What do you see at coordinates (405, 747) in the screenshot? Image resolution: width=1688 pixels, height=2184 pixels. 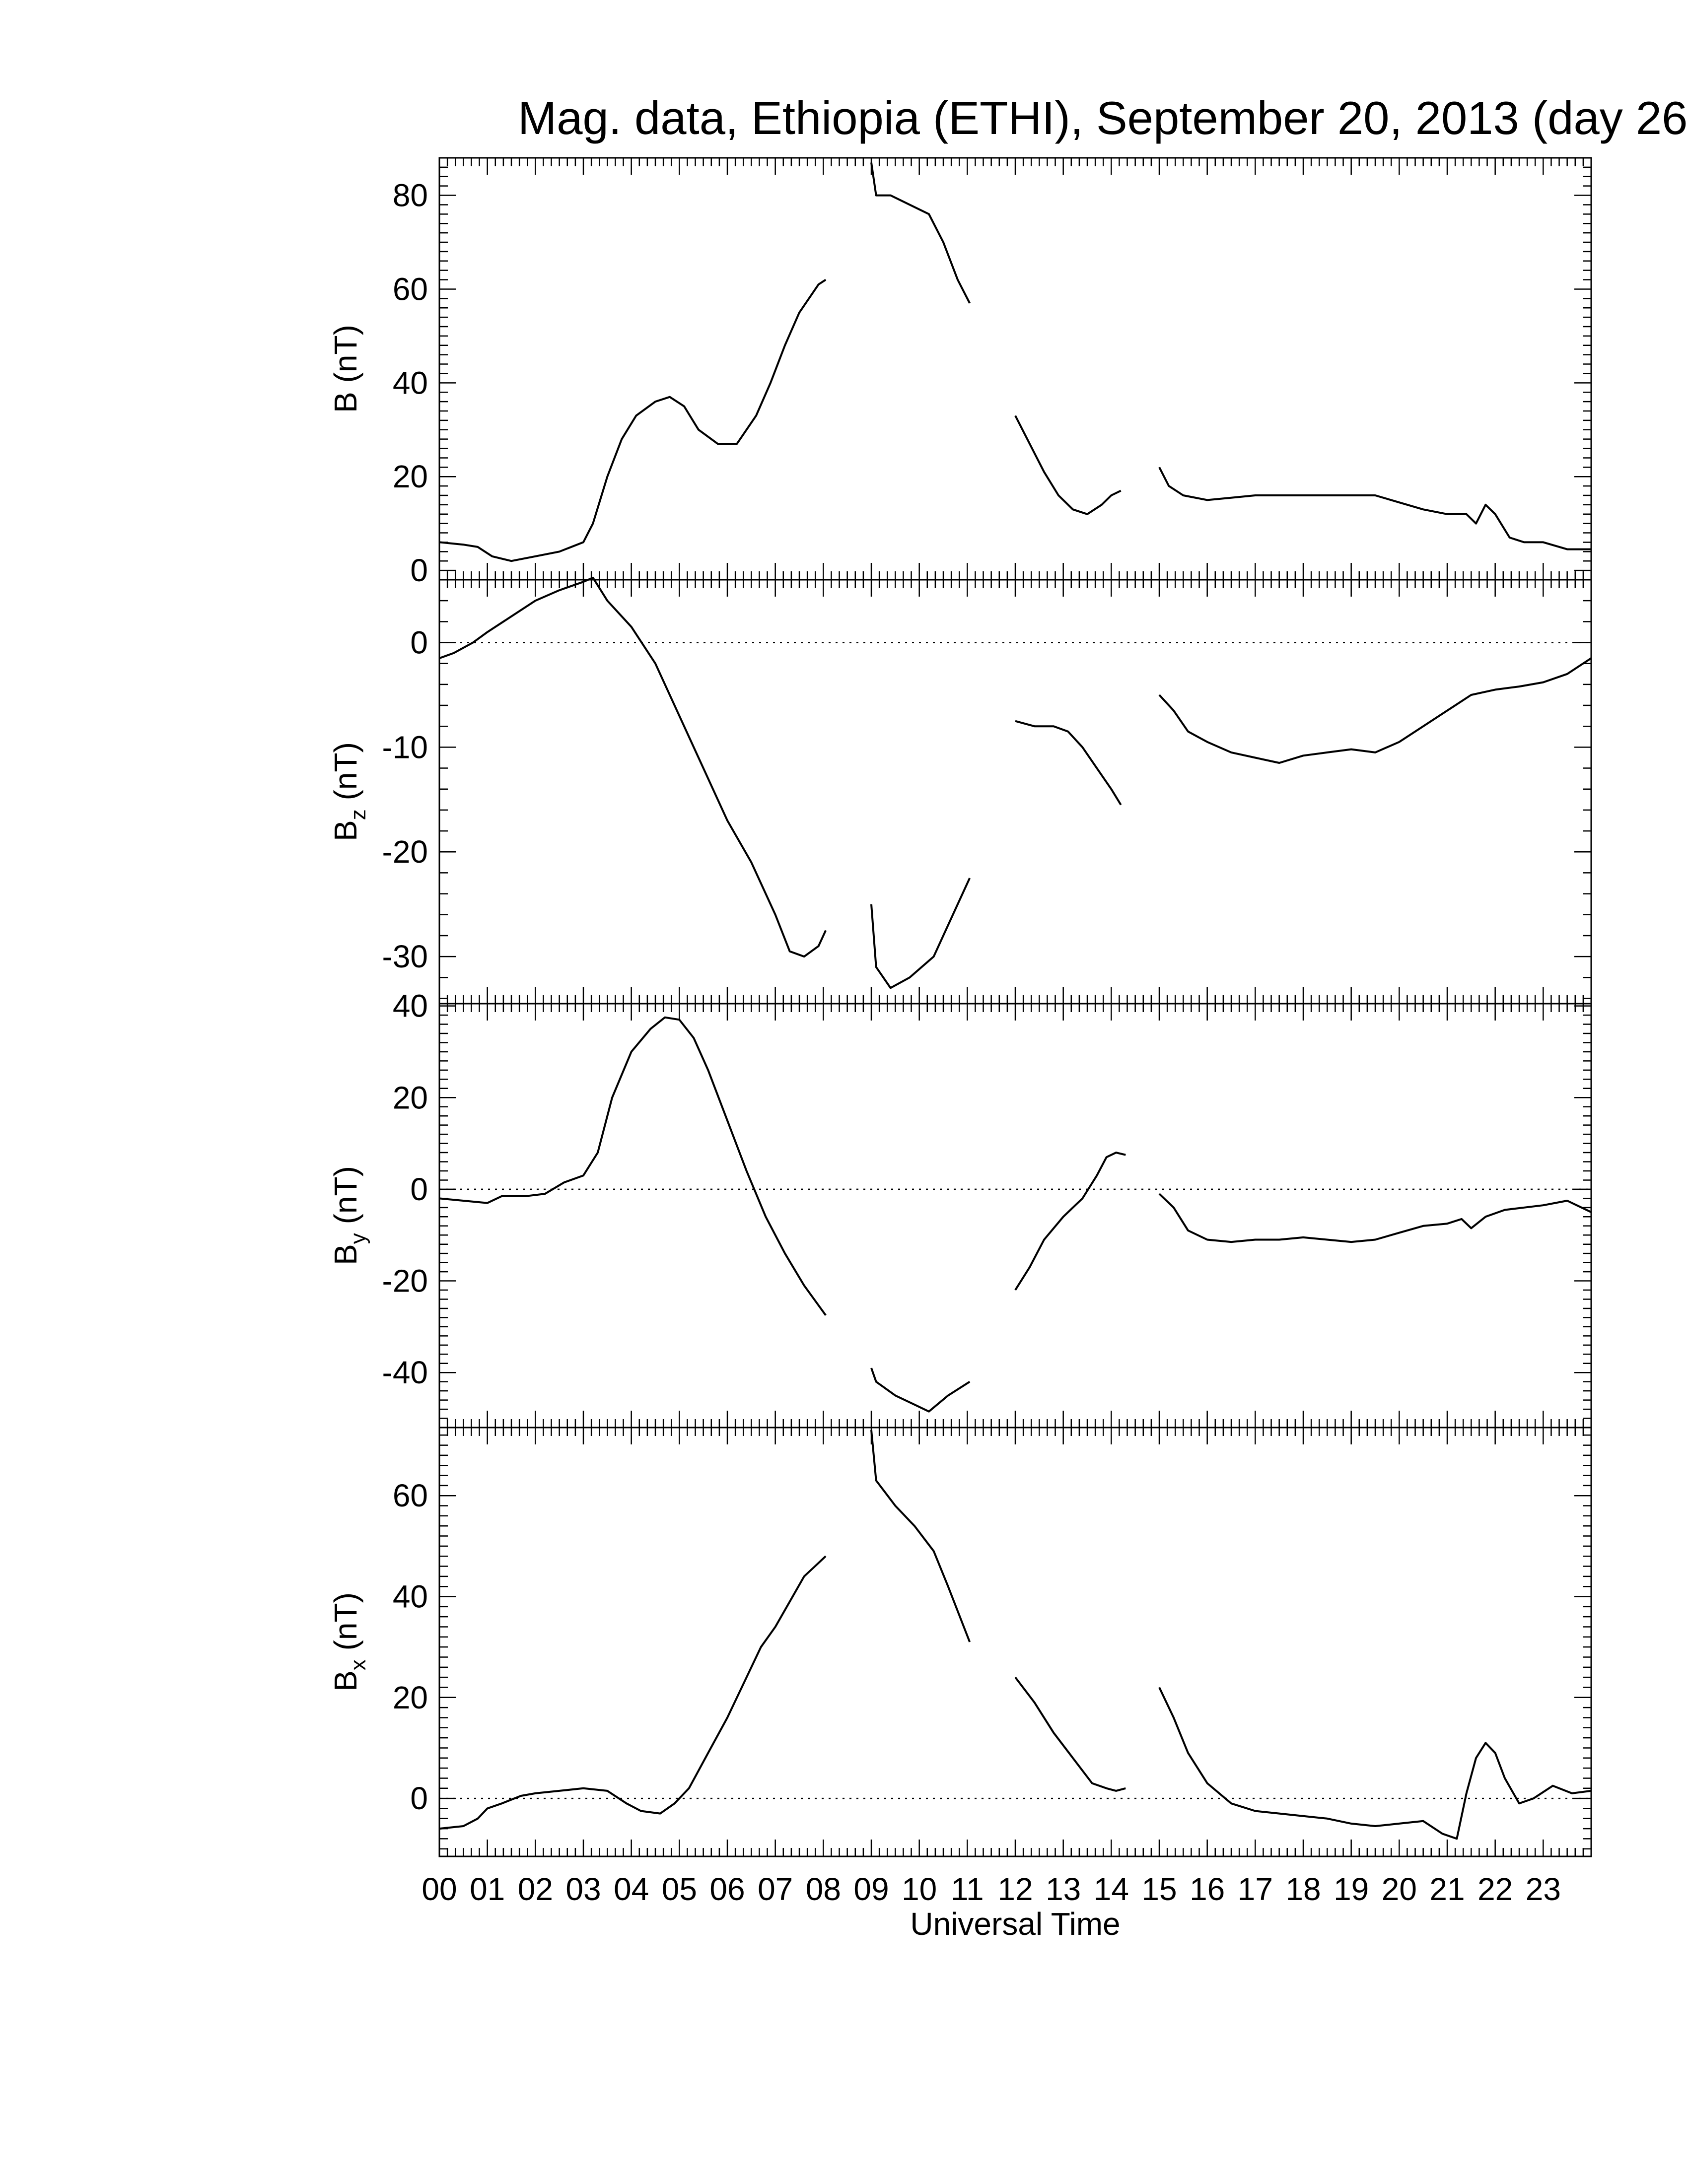 I see `y-tick-label-Bz: -10` at bounding box center [405, 747].